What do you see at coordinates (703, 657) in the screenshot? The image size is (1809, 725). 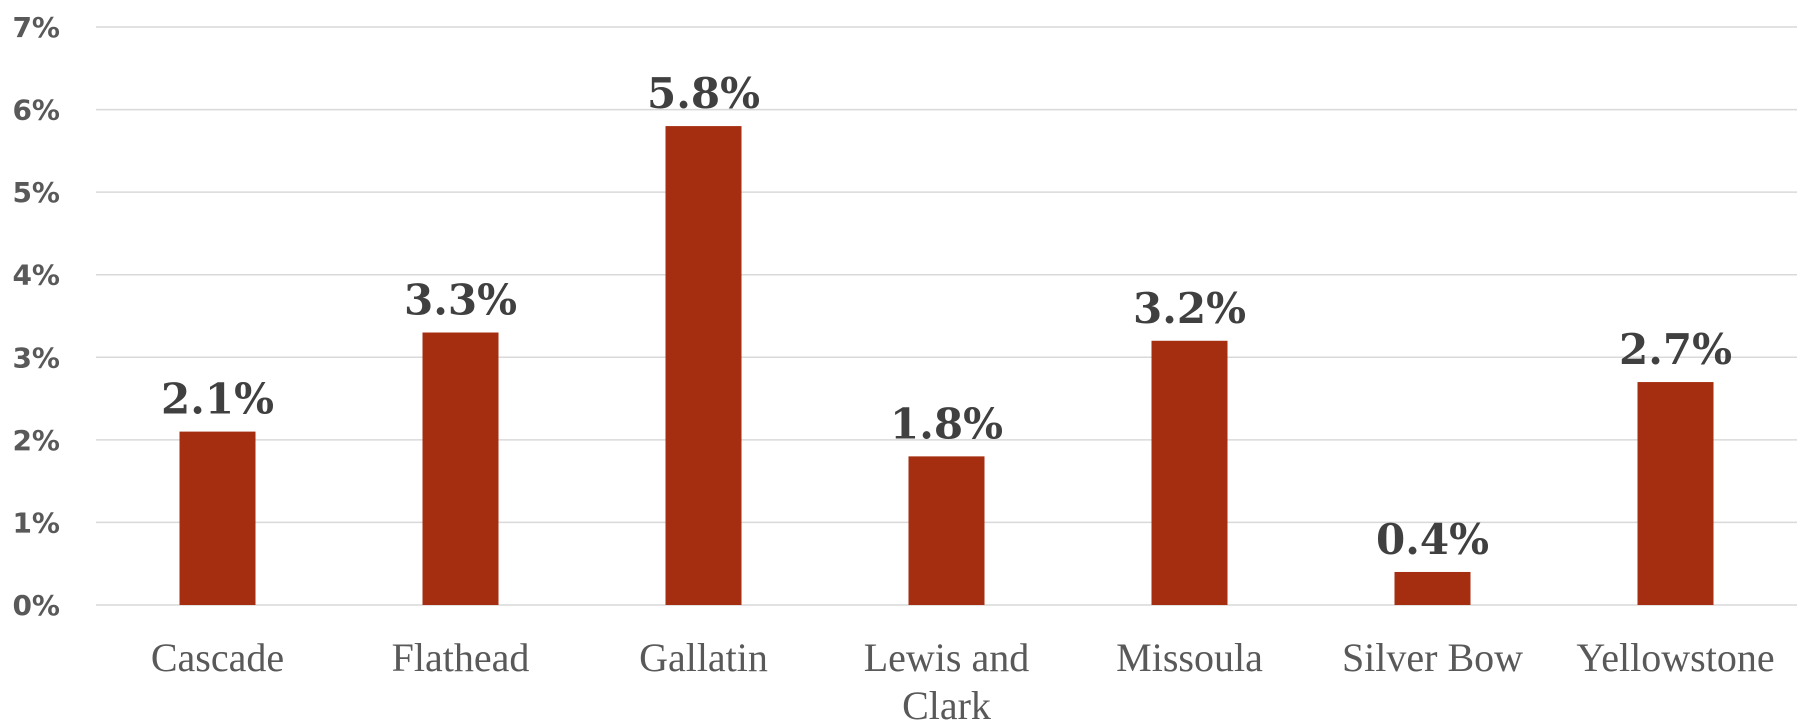 I see `x-tick-label: Gallatin` at bounding box center [703, 657].